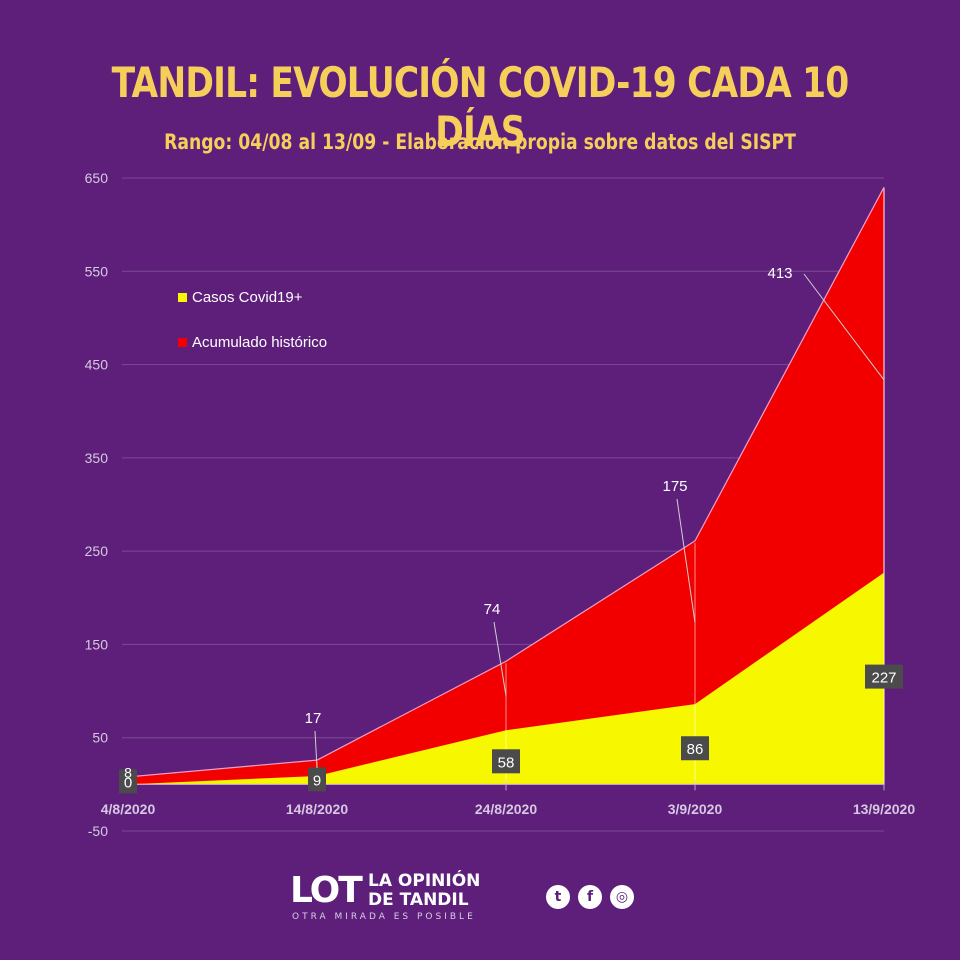 The height and width of the screenshot is (960, 960). I want to click on x-tick-label: 13/9/2020, so click(884, 809).